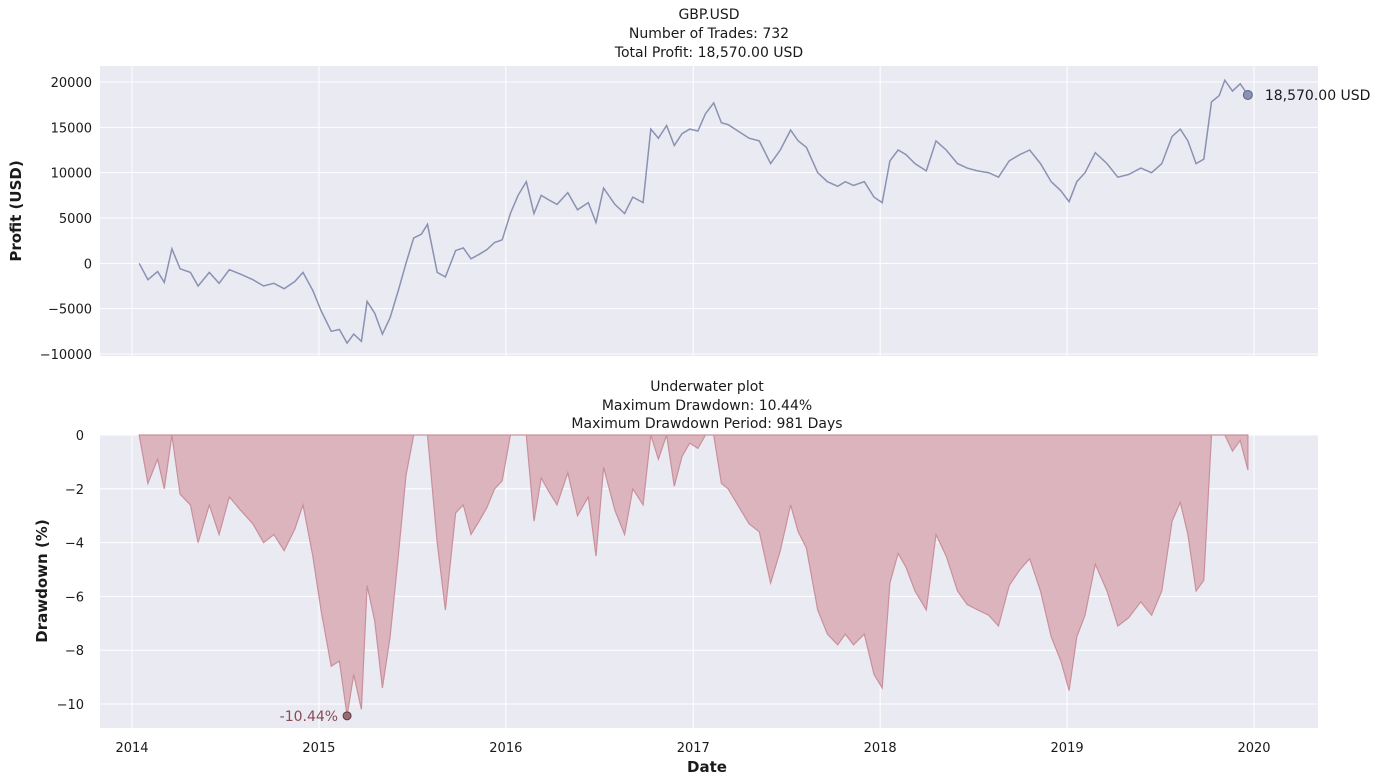  I want to click on x-tick-label: 2019, so click(1067, 748).